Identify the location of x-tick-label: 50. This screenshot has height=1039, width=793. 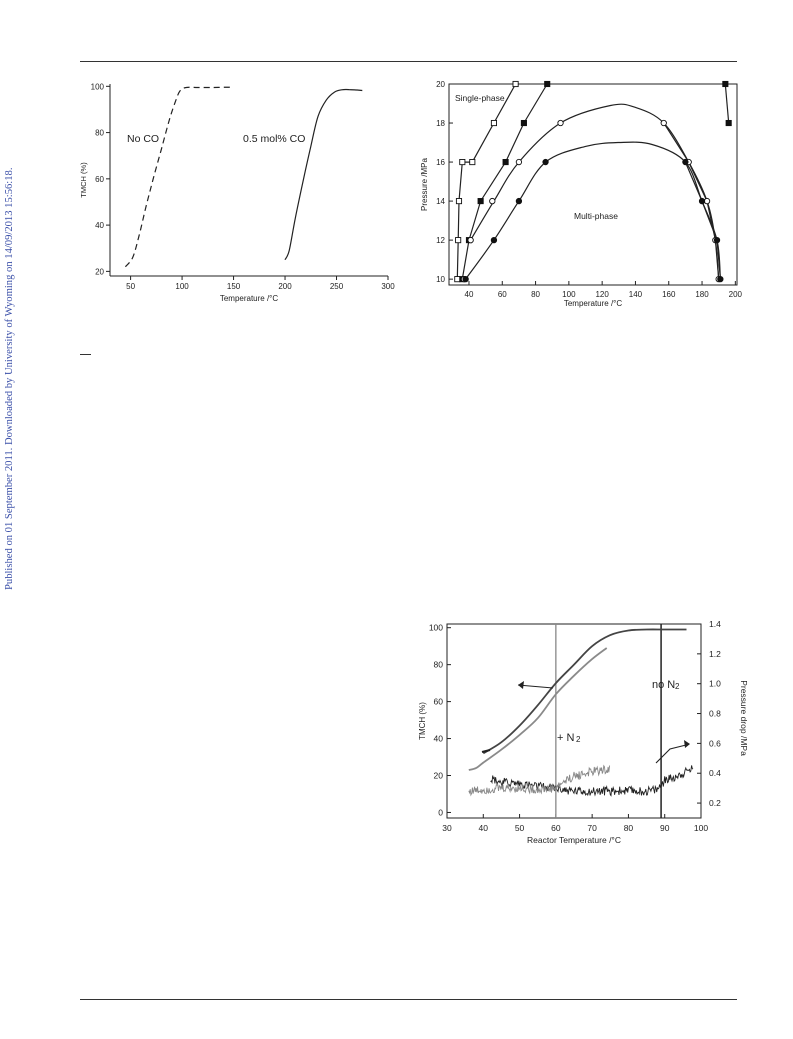
(520, 828).